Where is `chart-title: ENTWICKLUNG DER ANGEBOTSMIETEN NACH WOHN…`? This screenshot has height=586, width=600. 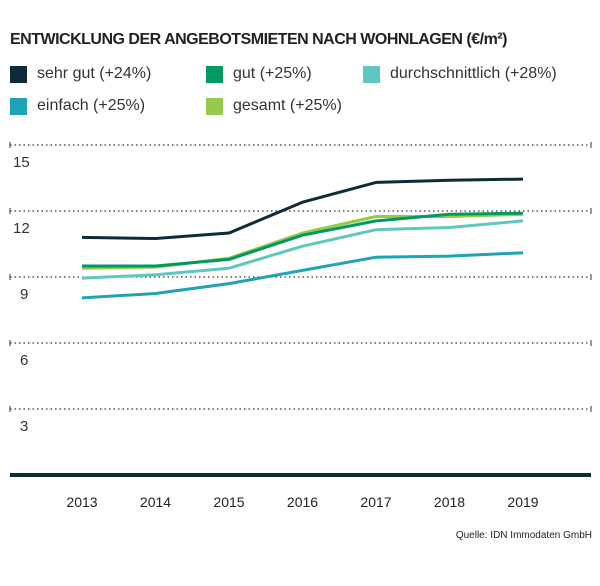
chart-title: ENTWICKLUNG DER ANGEBOTSMIETEN NACH WOHN… is located at coordinates (258, 39).